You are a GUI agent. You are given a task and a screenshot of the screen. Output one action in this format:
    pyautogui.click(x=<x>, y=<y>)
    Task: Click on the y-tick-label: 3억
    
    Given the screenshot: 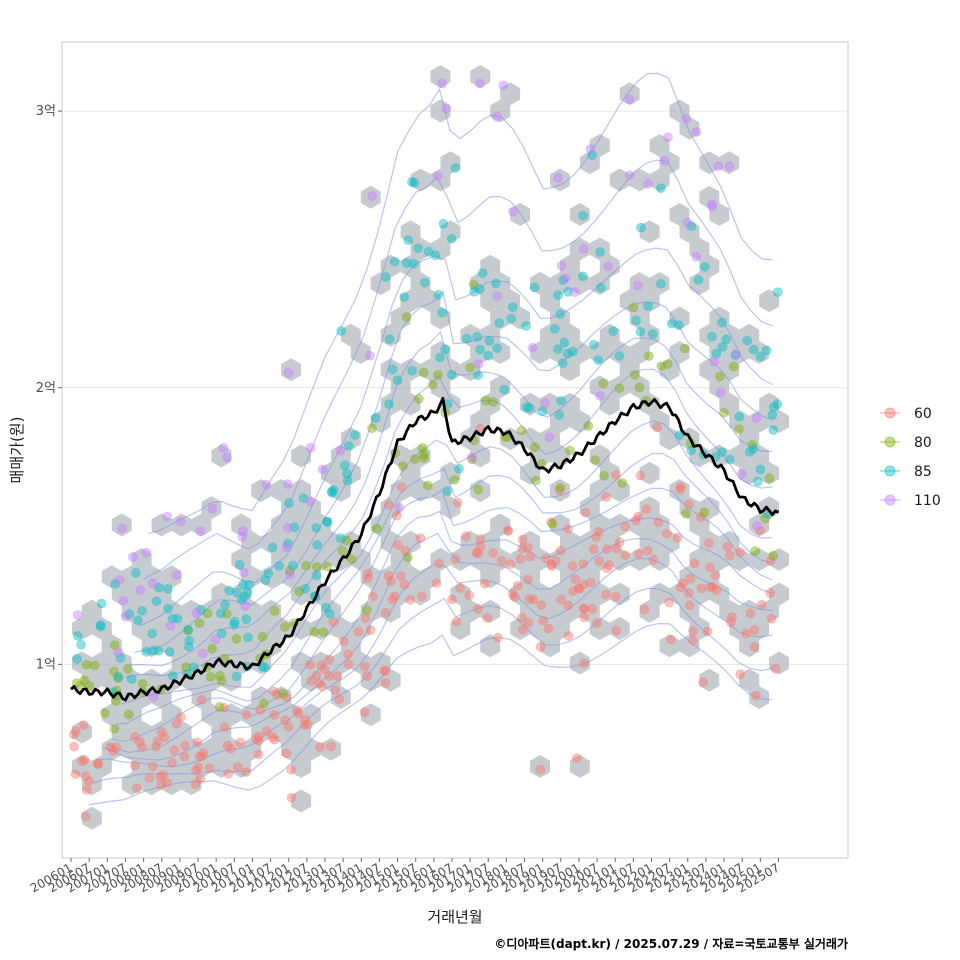 What is the action you would take?
    pyautogui.click(x=46, y=111)
    